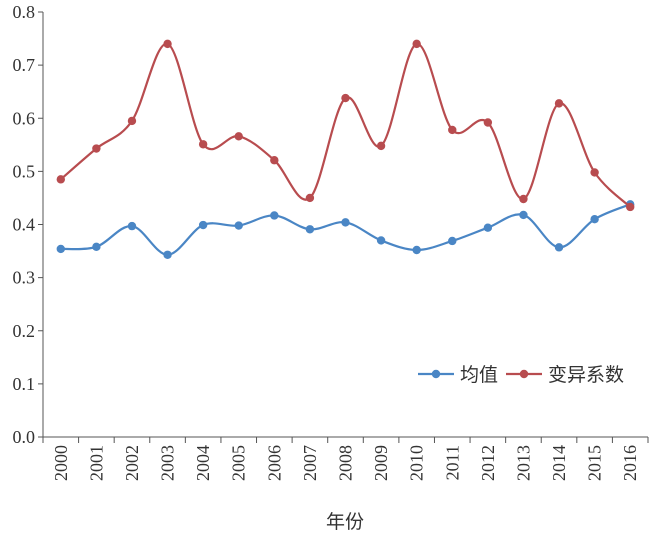 Image resolution: width=650 pixels, height=537 pixels. What do you see at coordinates (274, 463) in the screenshot?
I see `x-tick-label: 2006` at bounding box center [274, 463].